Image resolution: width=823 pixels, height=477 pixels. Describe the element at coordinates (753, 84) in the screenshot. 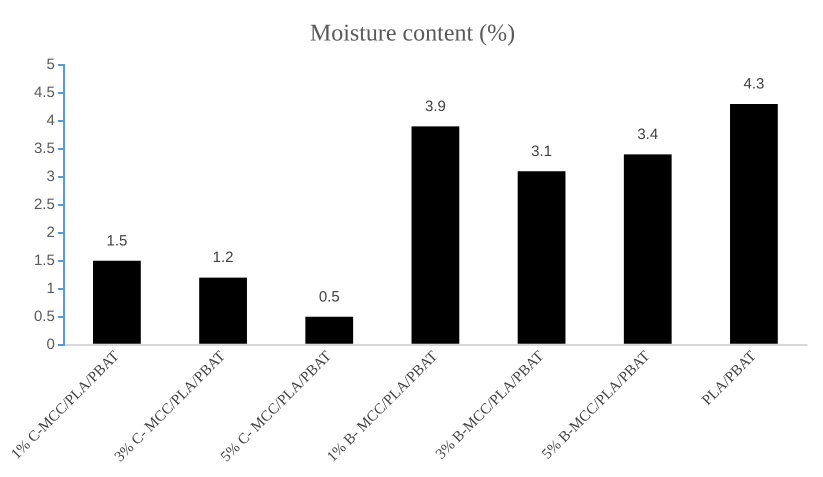

I see `data-label: 4.3` at that location.